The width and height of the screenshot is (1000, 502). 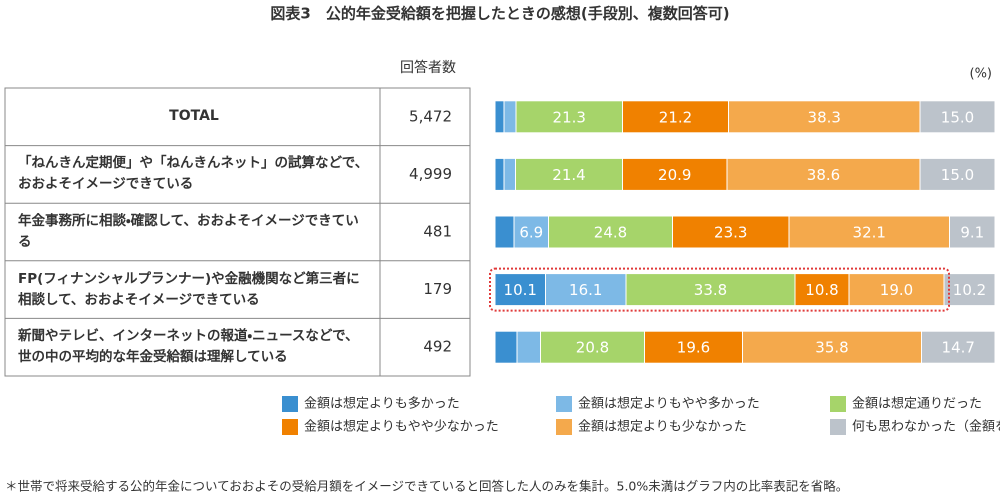 What do you see at coordinates (669, 404) in the screenshot?
I see `legend-label: 金額は想定よりもやや多かった` at bounding box center [669, 404].